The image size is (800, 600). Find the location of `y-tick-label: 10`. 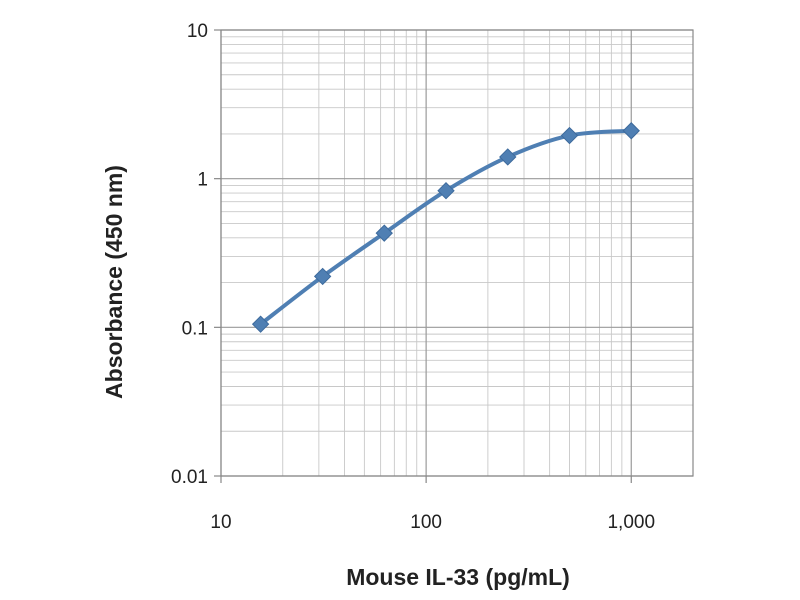

y-tick-label: 10 is located at coordinates (197, 31).